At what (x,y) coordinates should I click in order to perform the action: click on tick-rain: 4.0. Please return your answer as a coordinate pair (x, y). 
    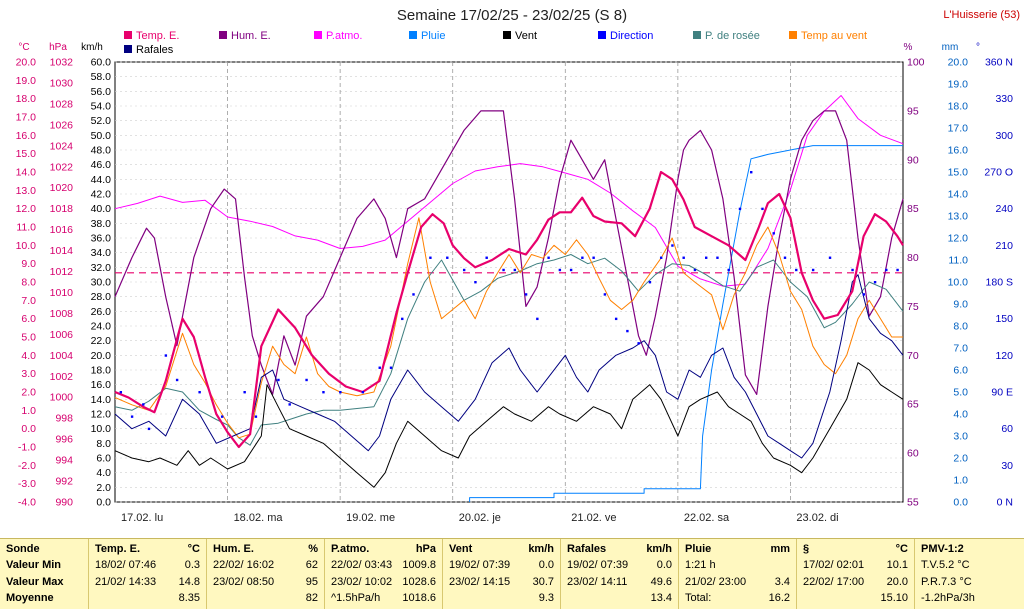
    Looking at the image, I should click on (960, 415).